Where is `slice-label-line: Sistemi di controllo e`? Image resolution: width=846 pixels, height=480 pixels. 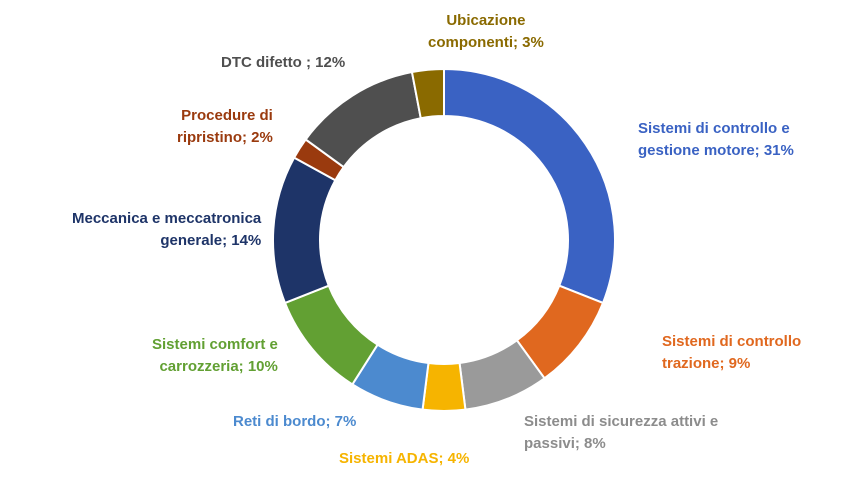
slice-label-line: Sistemi di controllo e is located at coordinates (714, 128).